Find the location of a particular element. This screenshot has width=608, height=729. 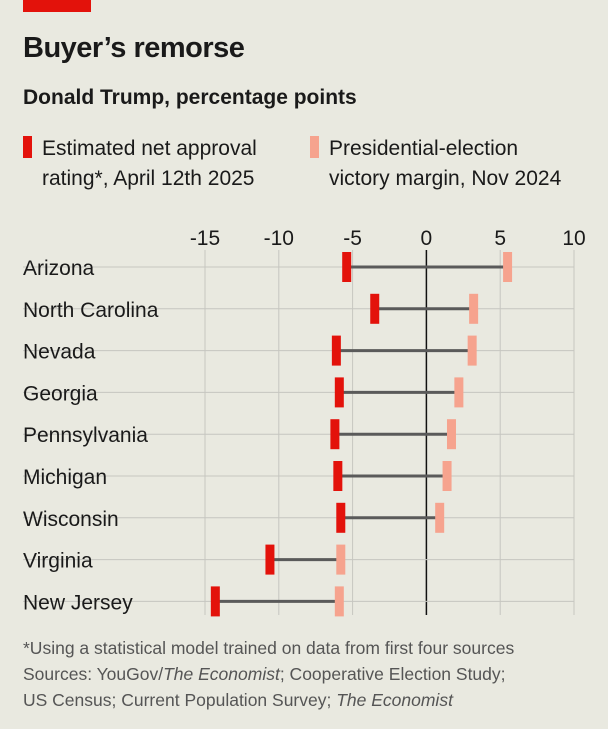

chart-title: Buyer’s remorse is located at coordinates (134, 48).